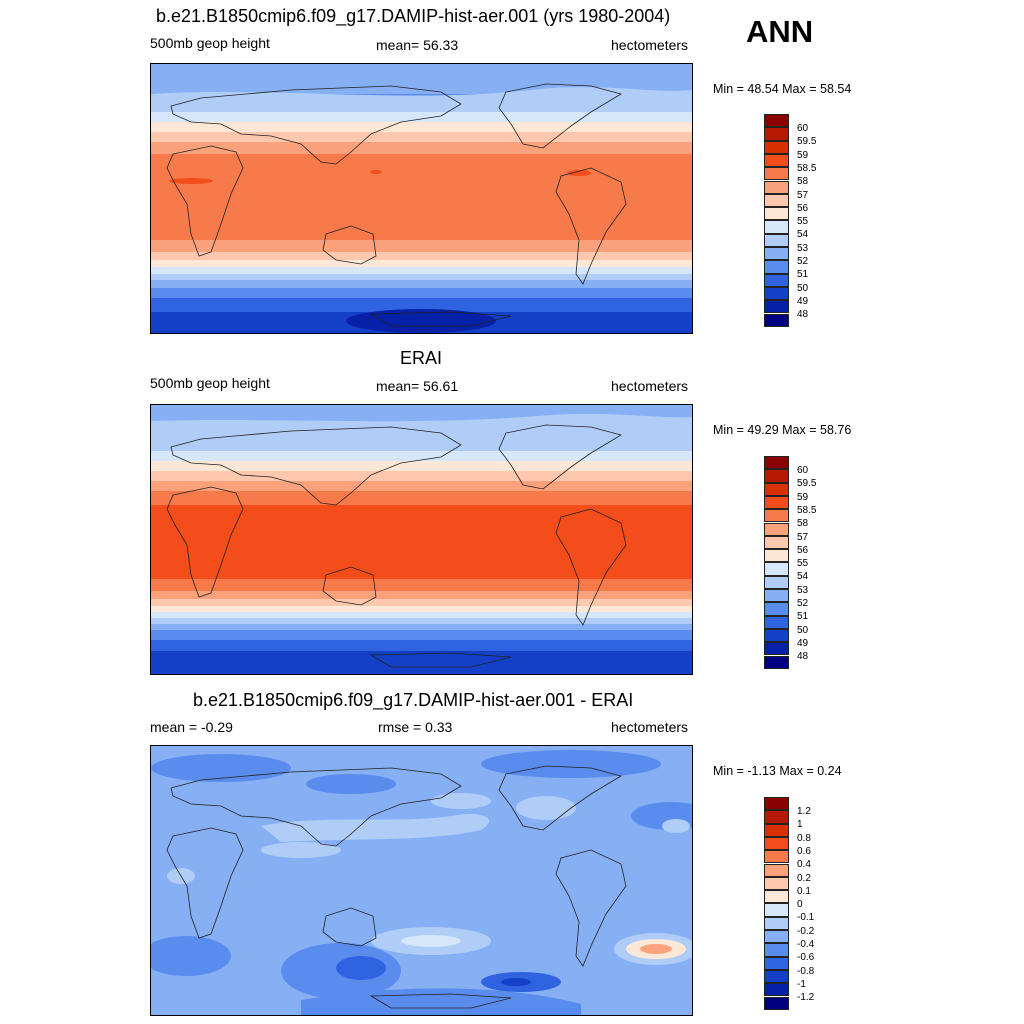 This screenshot has height=1024, width=1024. What do you see at coordinates (191, 727) in the screenshot?
I see `panel-3-mean-label: mean = -0.29` at bounding box center [191, 727].